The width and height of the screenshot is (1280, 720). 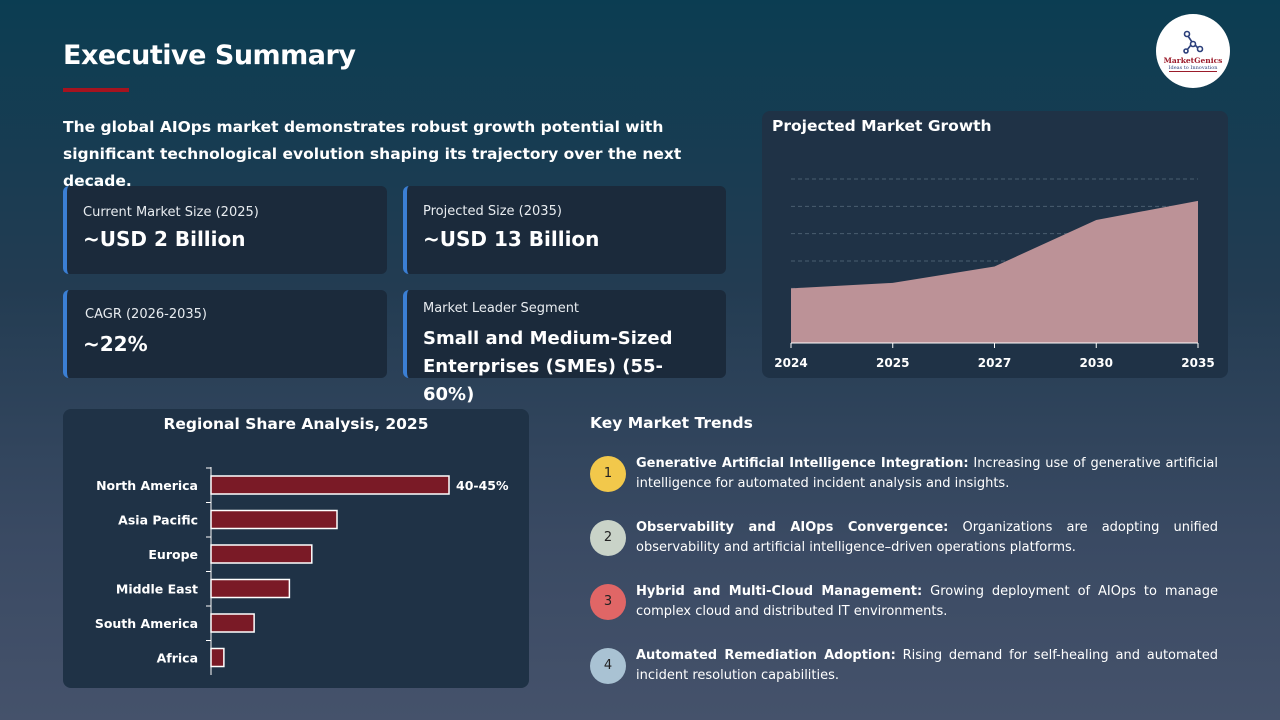 I want to click on x-tick-label: 2035, so click(x=1197, y=363).